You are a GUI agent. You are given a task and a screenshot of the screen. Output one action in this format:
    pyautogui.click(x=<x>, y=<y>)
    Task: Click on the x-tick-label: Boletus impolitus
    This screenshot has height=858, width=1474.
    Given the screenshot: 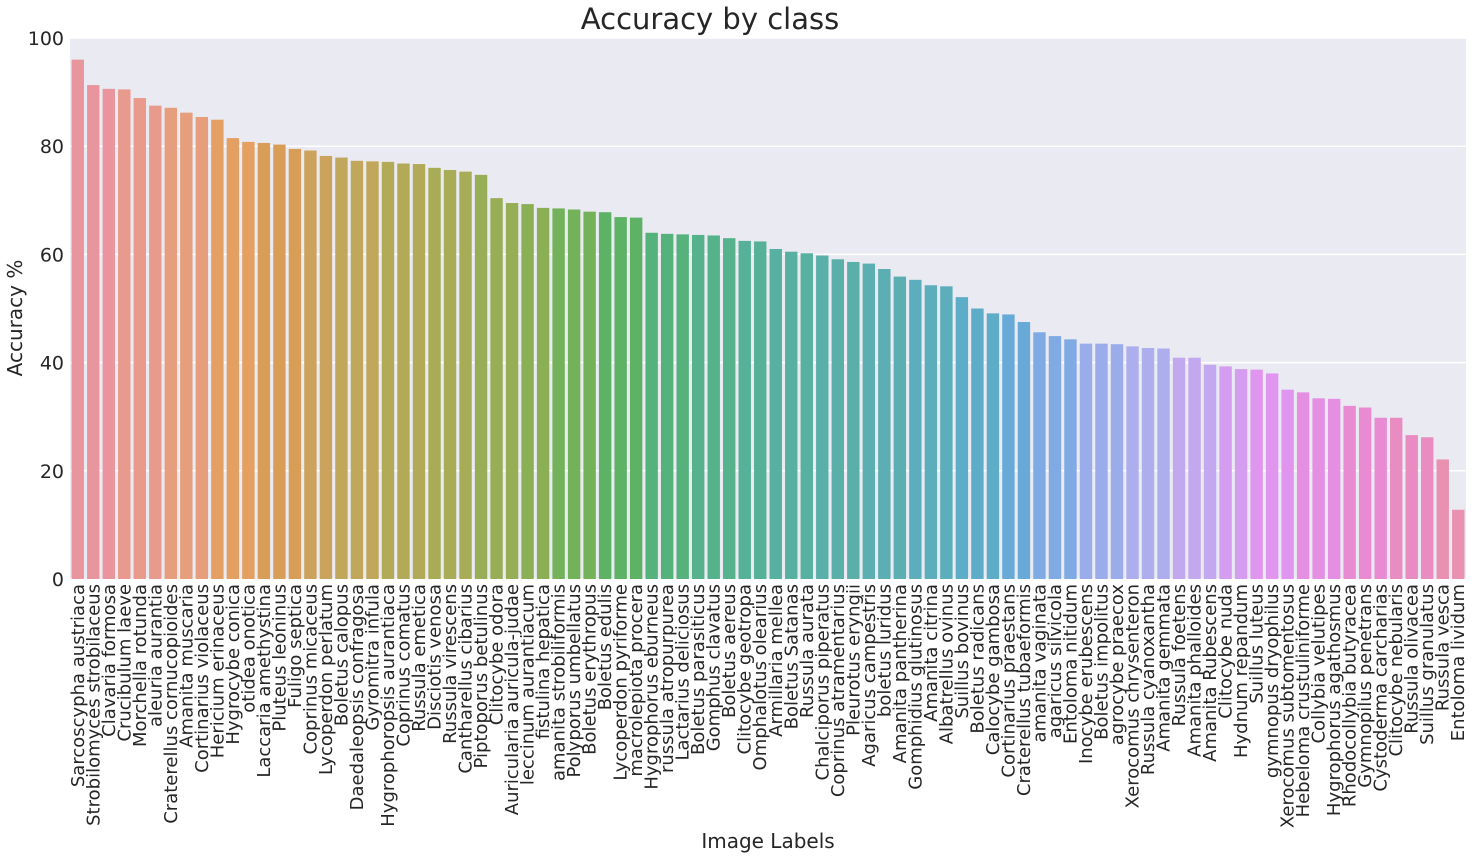 What is the action you would take?
    pyautogui.click(x=1101, y=662)
    